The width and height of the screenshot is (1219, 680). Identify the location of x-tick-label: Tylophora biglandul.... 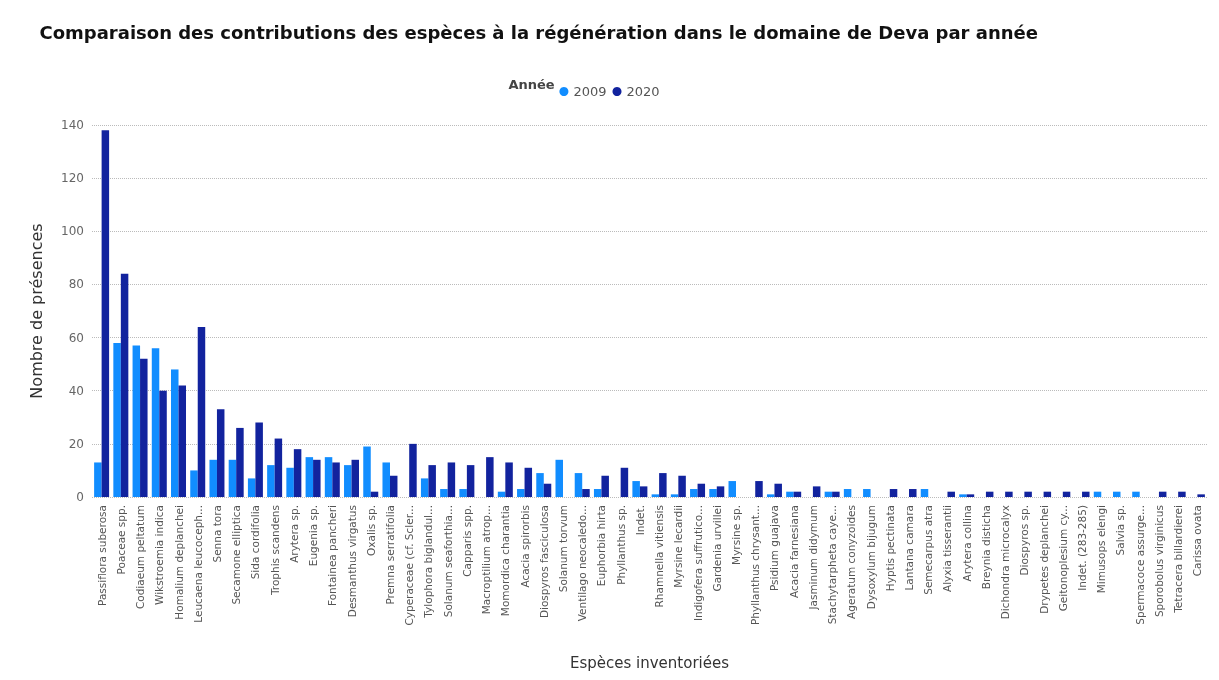
(428, 562).